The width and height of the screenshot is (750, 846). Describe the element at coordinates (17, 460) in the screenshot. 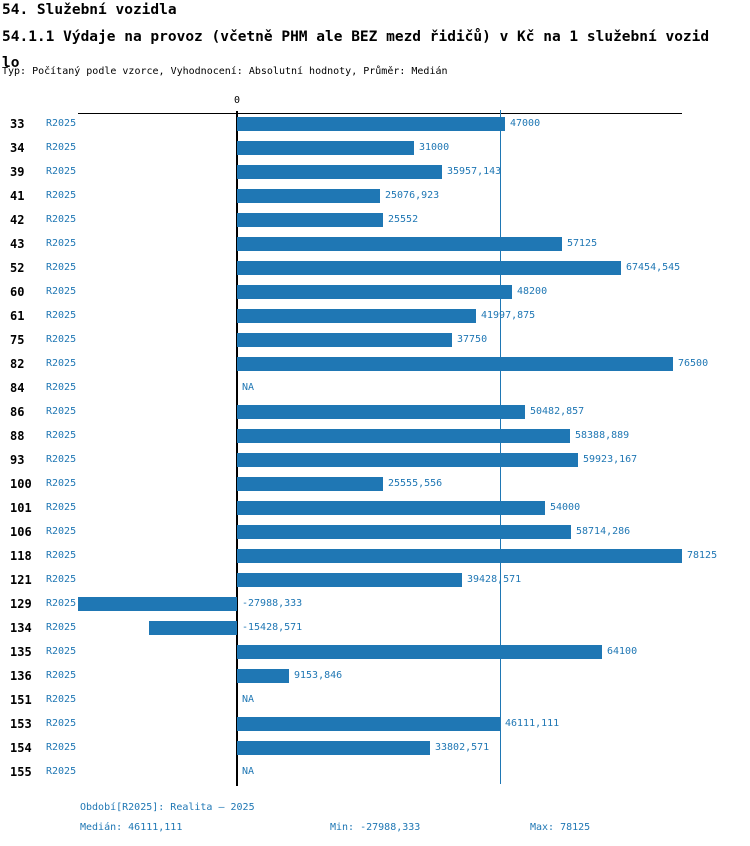

I see `row-id-label: 93` at that location.